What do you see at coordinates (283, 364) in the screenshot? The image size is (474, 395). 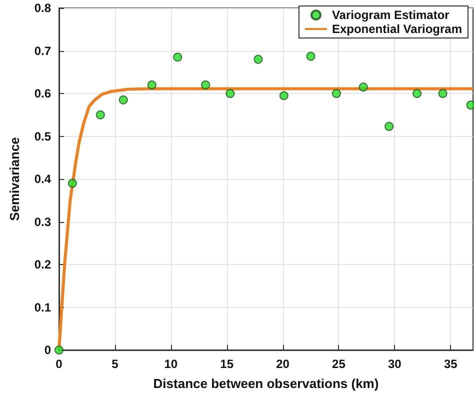 I see `x-tick-label: 20` at bounding box center [283, 364].